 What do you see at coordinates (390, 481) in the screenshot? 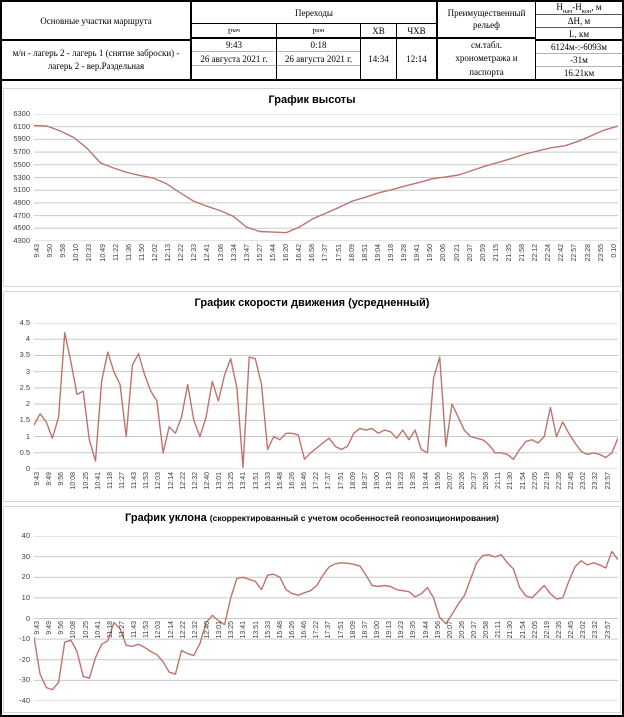
I see `x-tick-label: 19:13` at bounding box center [390, 481].